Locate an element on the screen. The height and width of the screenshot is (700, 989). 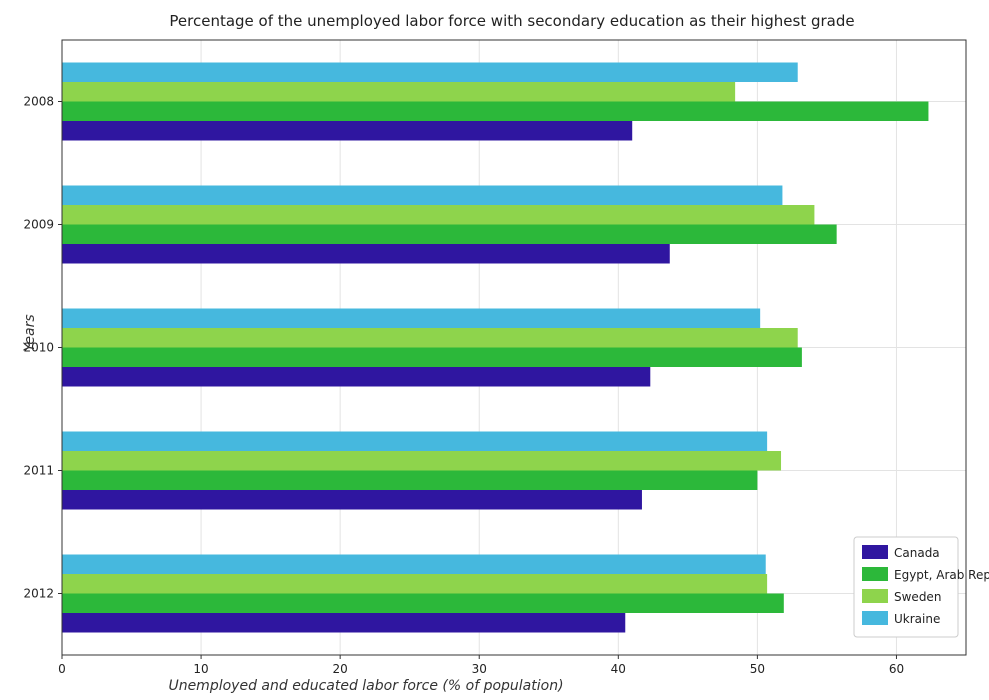
y-tick-label: 2010 is located at coordinates (38, 348).